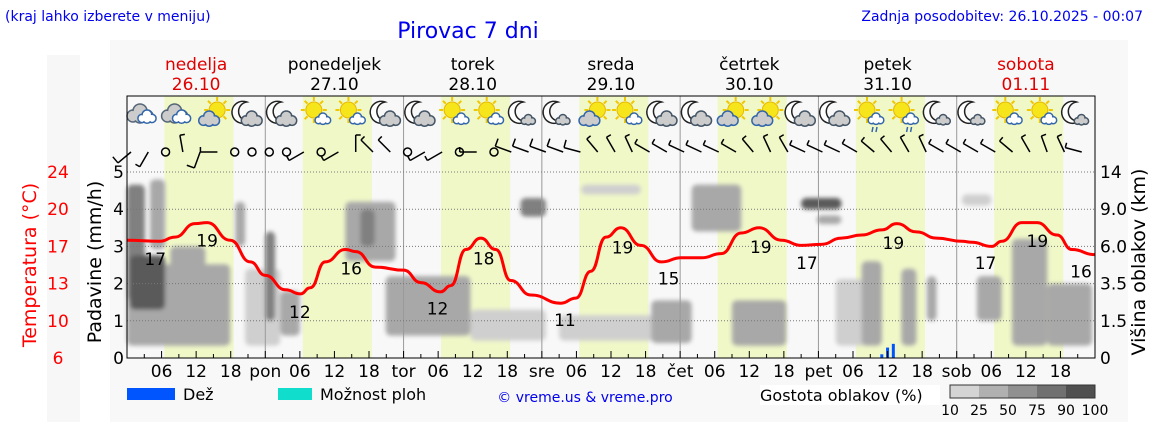 This screenshot has height=443, width=1152. Describe the element at coordinates (1061, 372) in the screenshot. I see `hour-tick-label: 18` at that location.